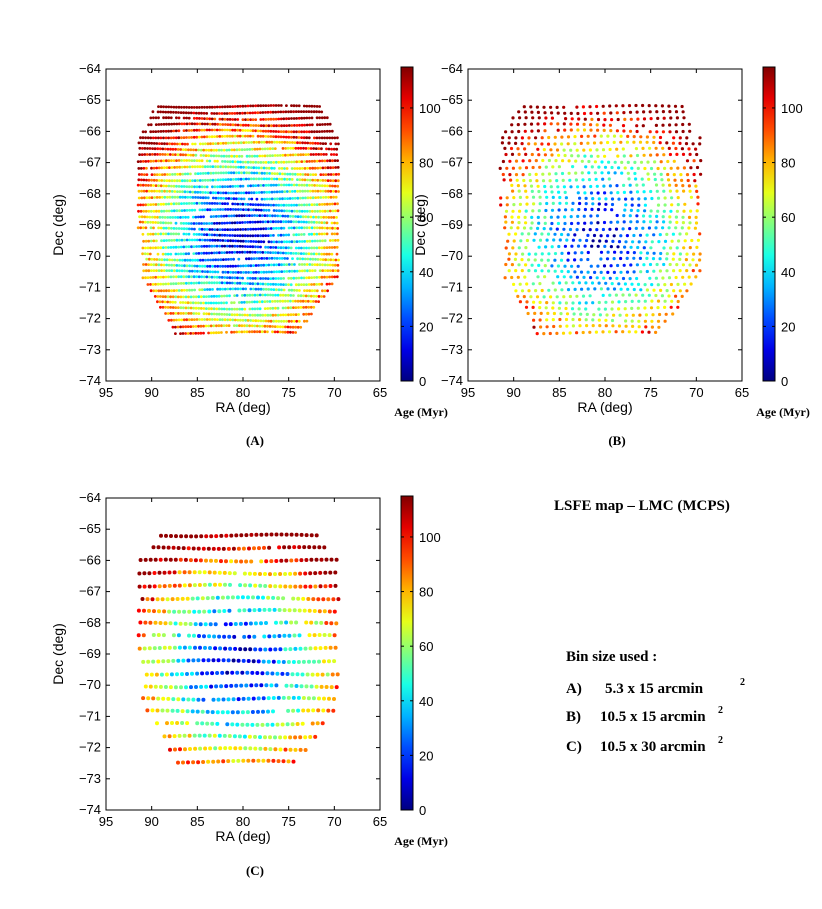 This screenshot has height=909, width=822. I want to click on y-tick-label: −70, so click(90, 255).